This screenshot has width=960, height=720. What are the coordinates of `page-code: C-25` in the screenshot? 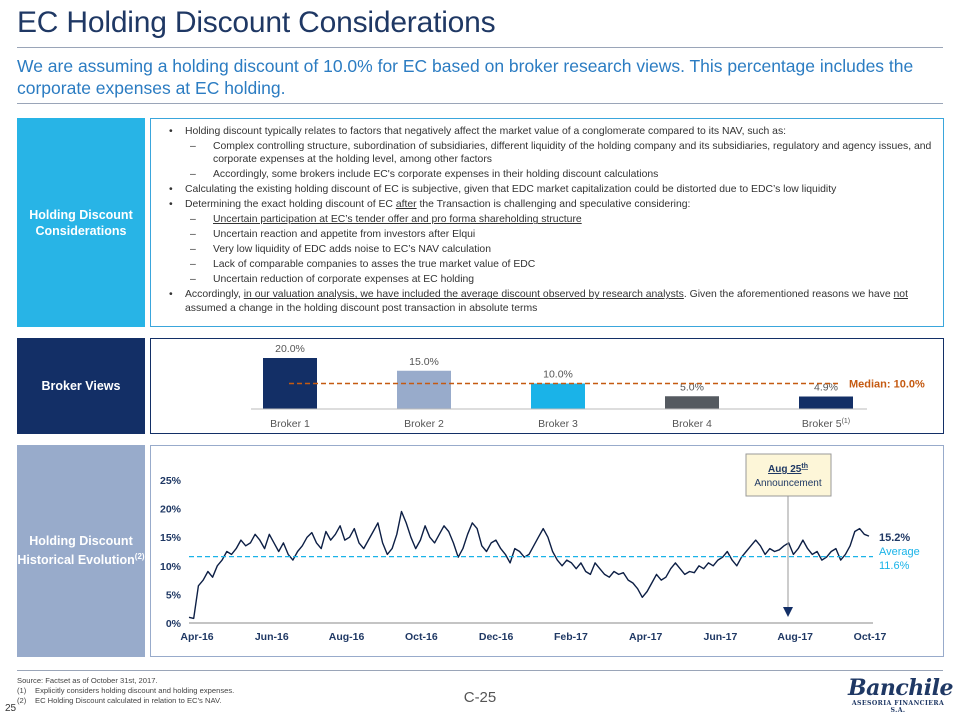 It's located at (480, 697).